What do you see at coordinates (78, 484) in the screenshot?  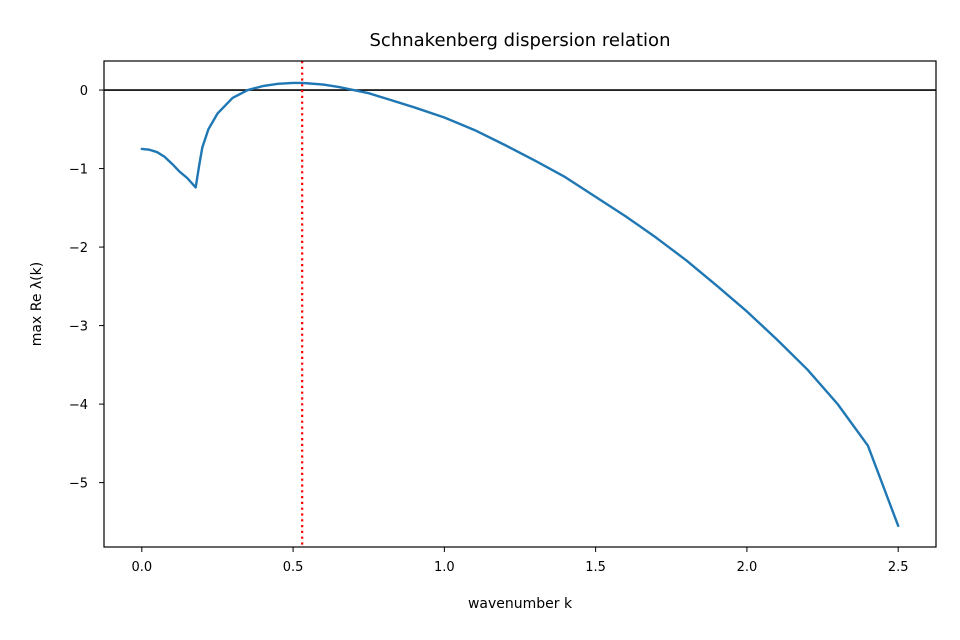 I see `y-tick-label: −5` at bounding box center [78, 484].